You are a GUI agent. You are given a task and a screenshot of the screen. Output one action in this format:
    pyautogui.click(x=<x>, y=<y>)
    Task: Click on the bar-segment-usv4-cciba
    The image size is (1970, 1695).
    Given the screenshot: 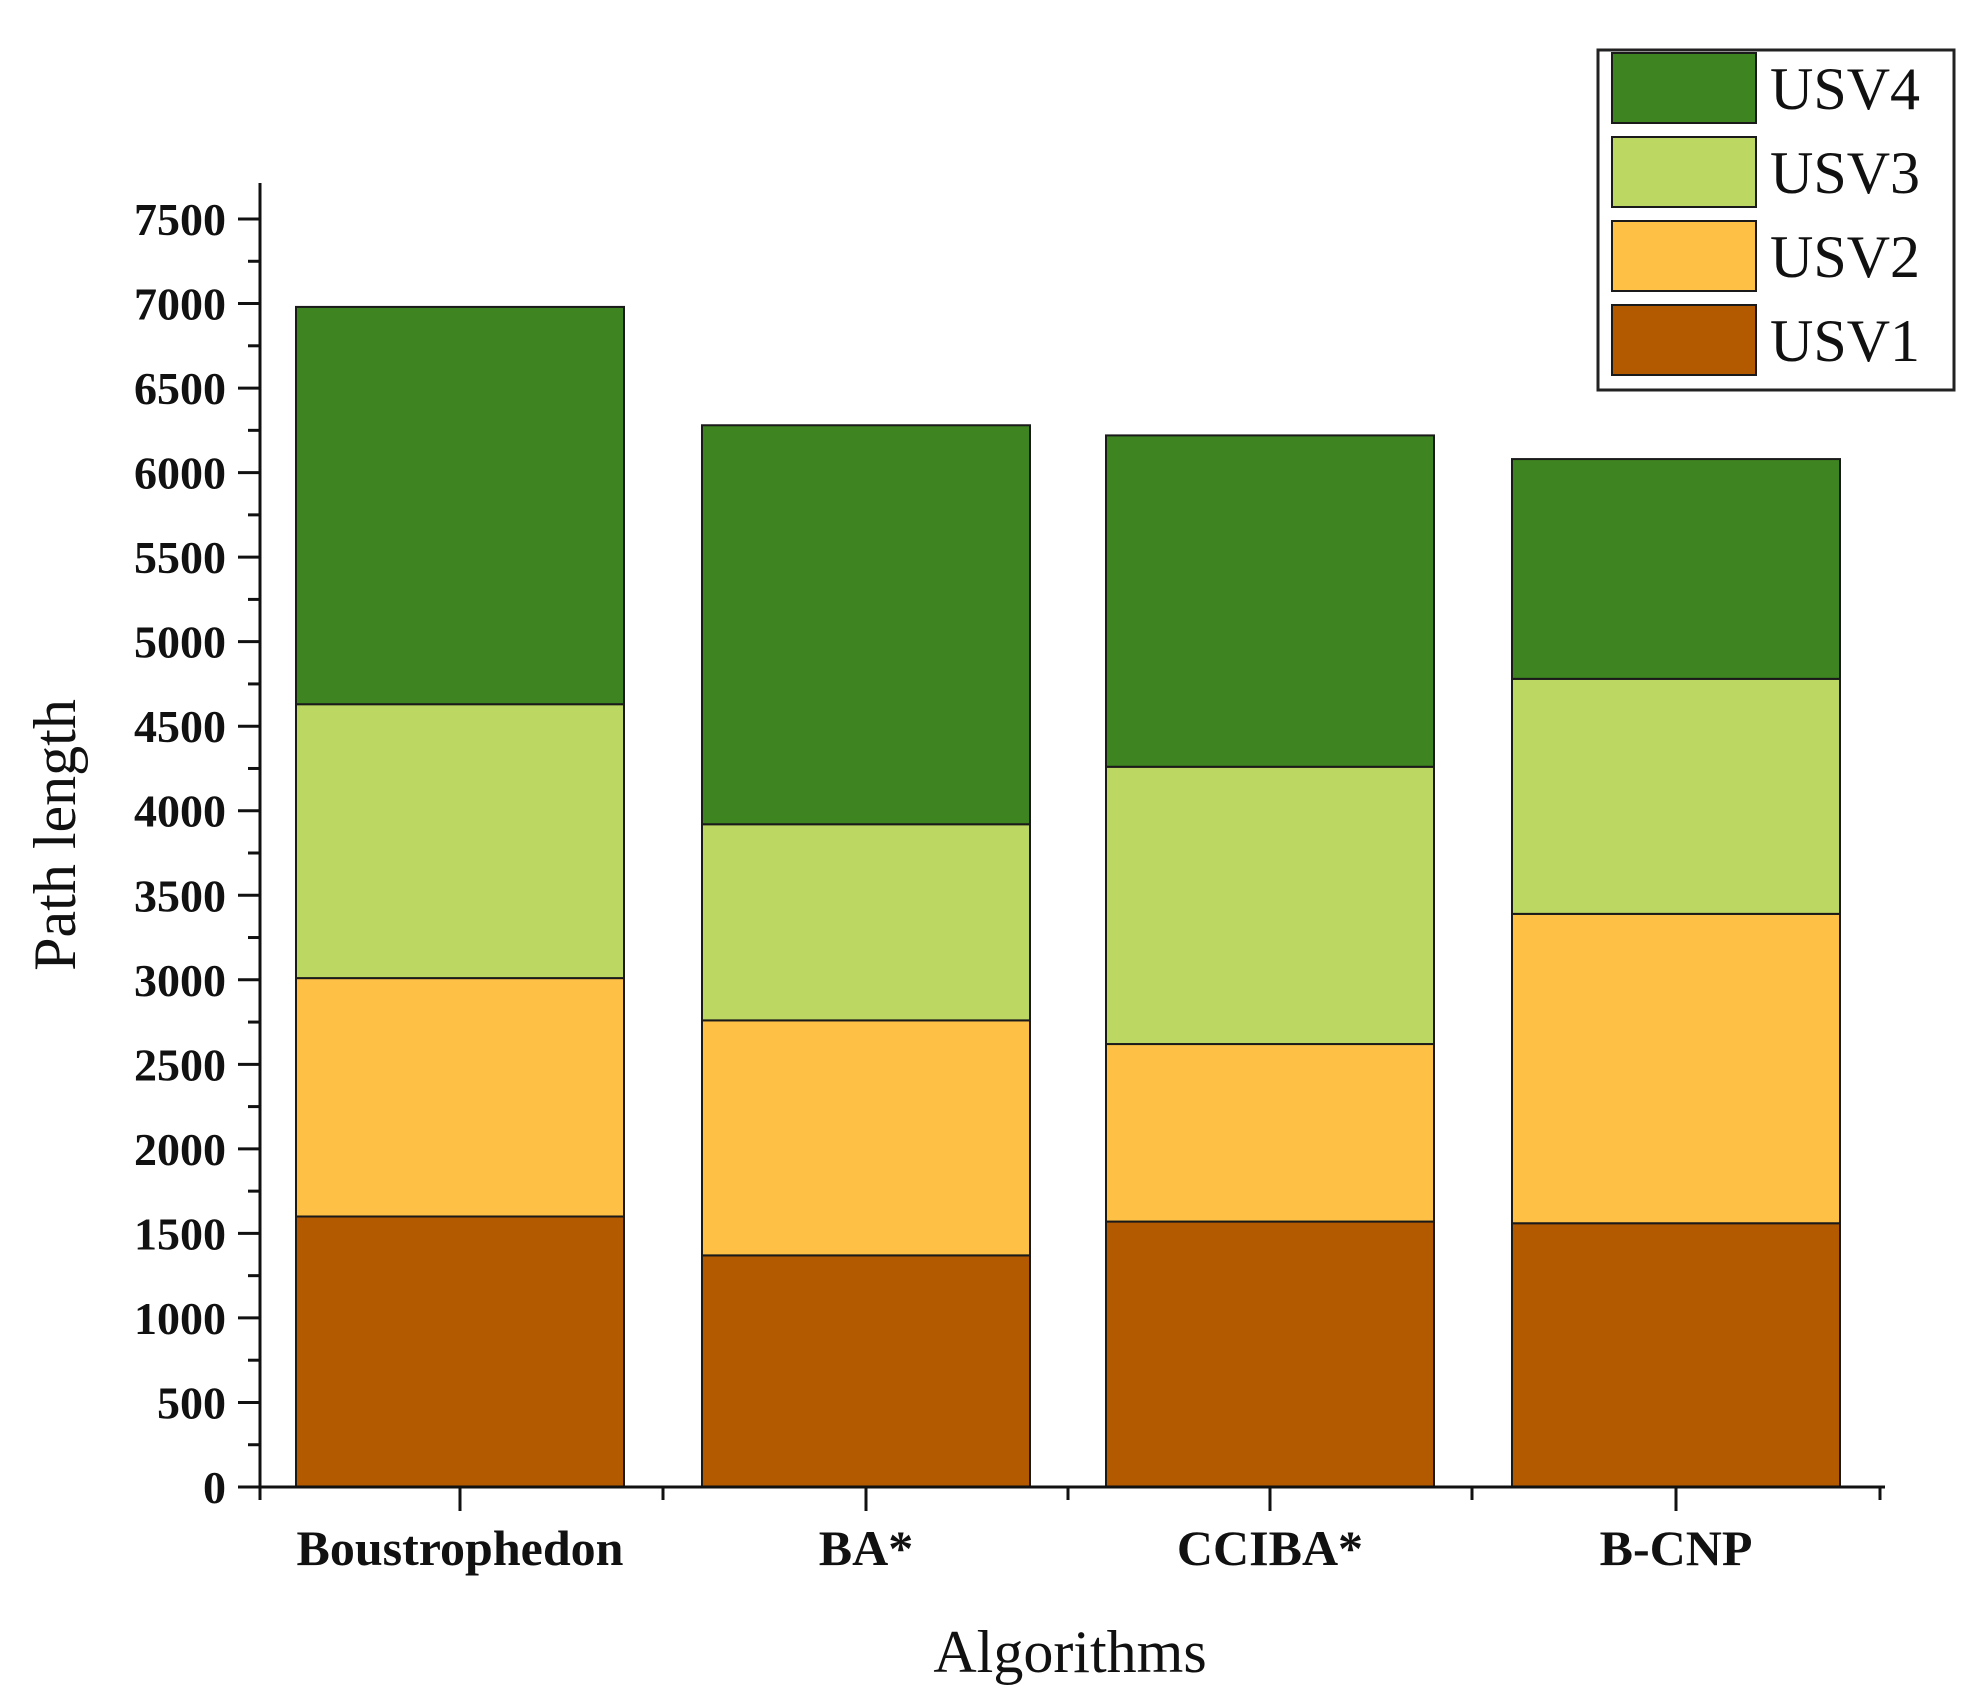 What is the action you would take?
    pyautogui.click(x=1270, y=601)
    